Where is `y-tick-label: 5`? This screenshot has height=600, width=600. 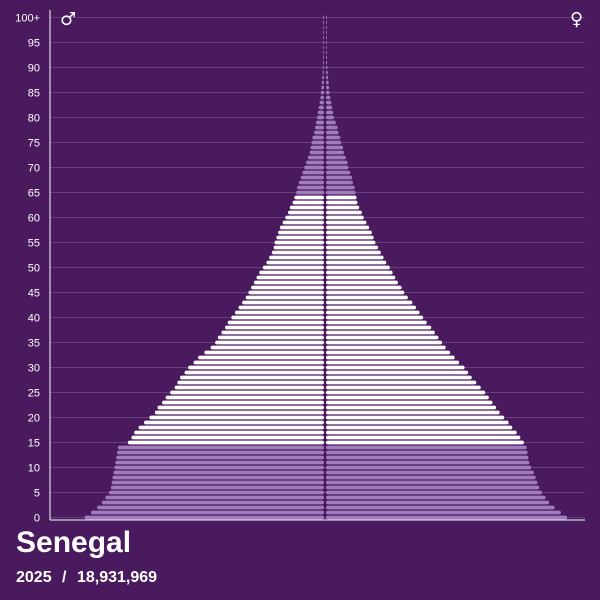 y-tick-label: 5 is located at coordinates (37, 494).